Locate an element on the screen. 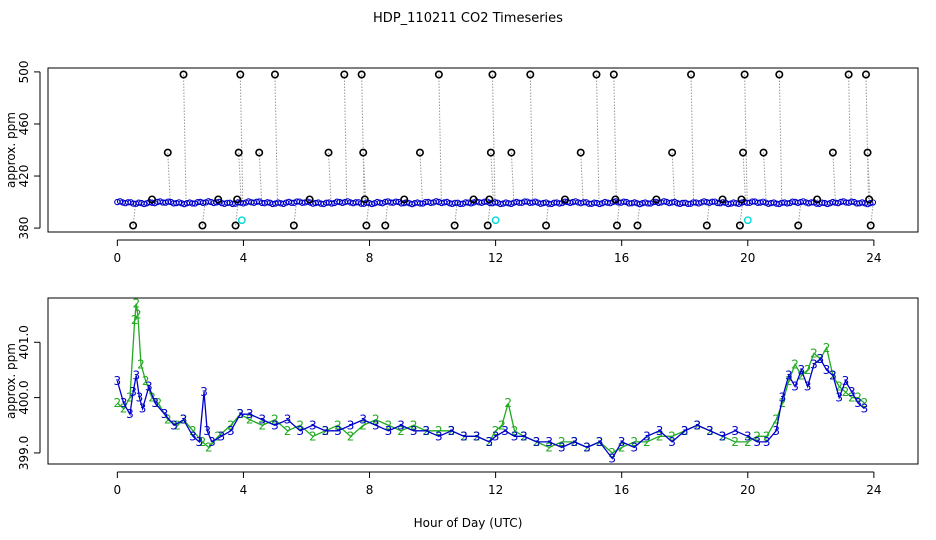  top-x-tick-label: 12 is located at coordinates (495, 258).